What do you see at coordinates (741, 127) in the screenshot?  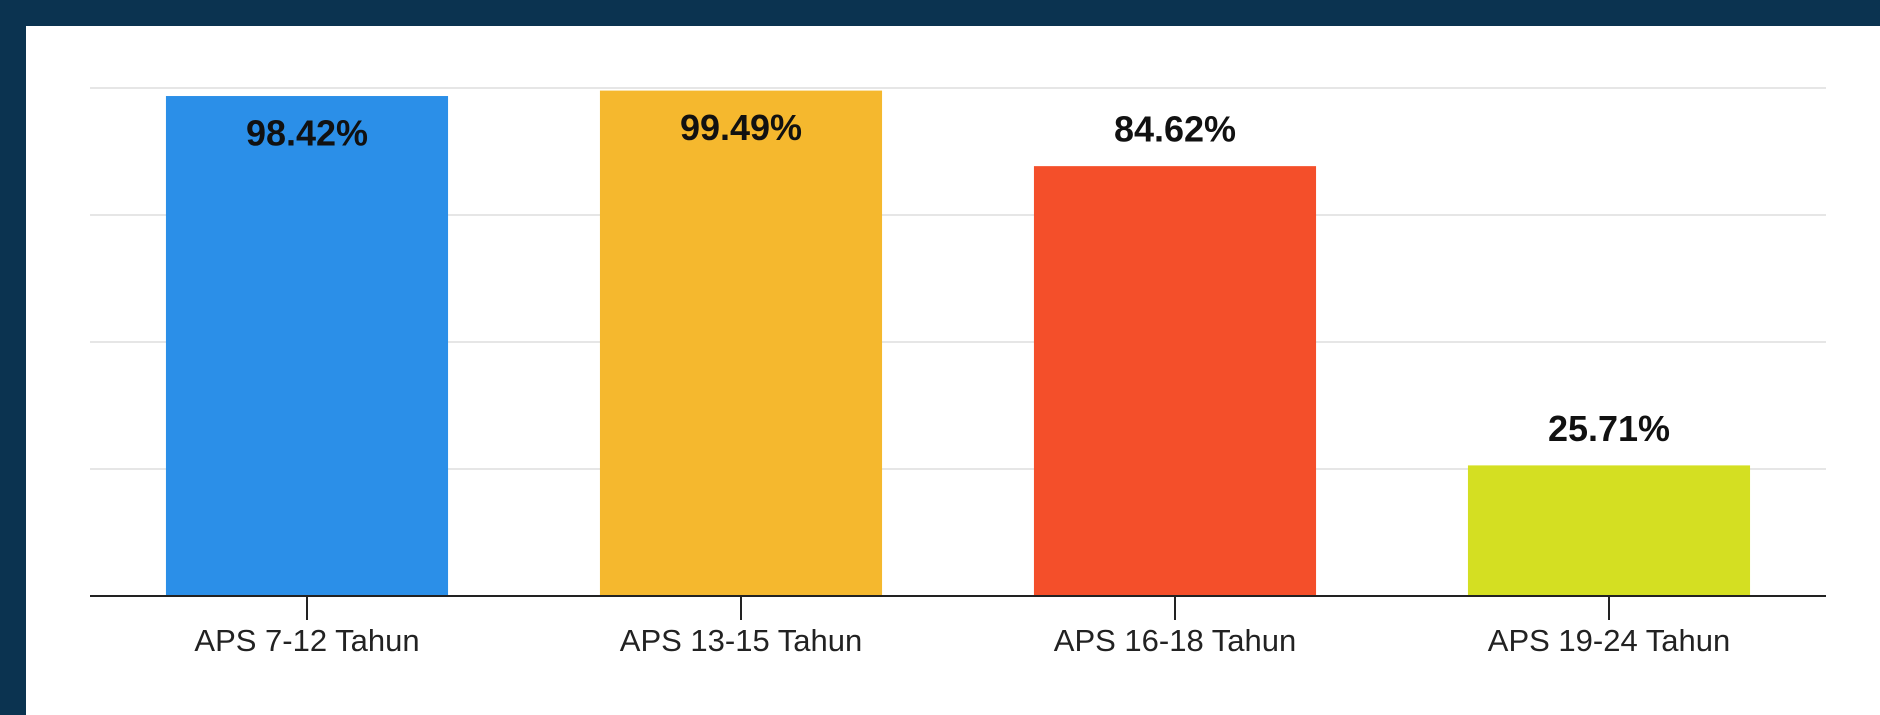 I see `value-label: 99.49%` at bounding box center [741, 127].